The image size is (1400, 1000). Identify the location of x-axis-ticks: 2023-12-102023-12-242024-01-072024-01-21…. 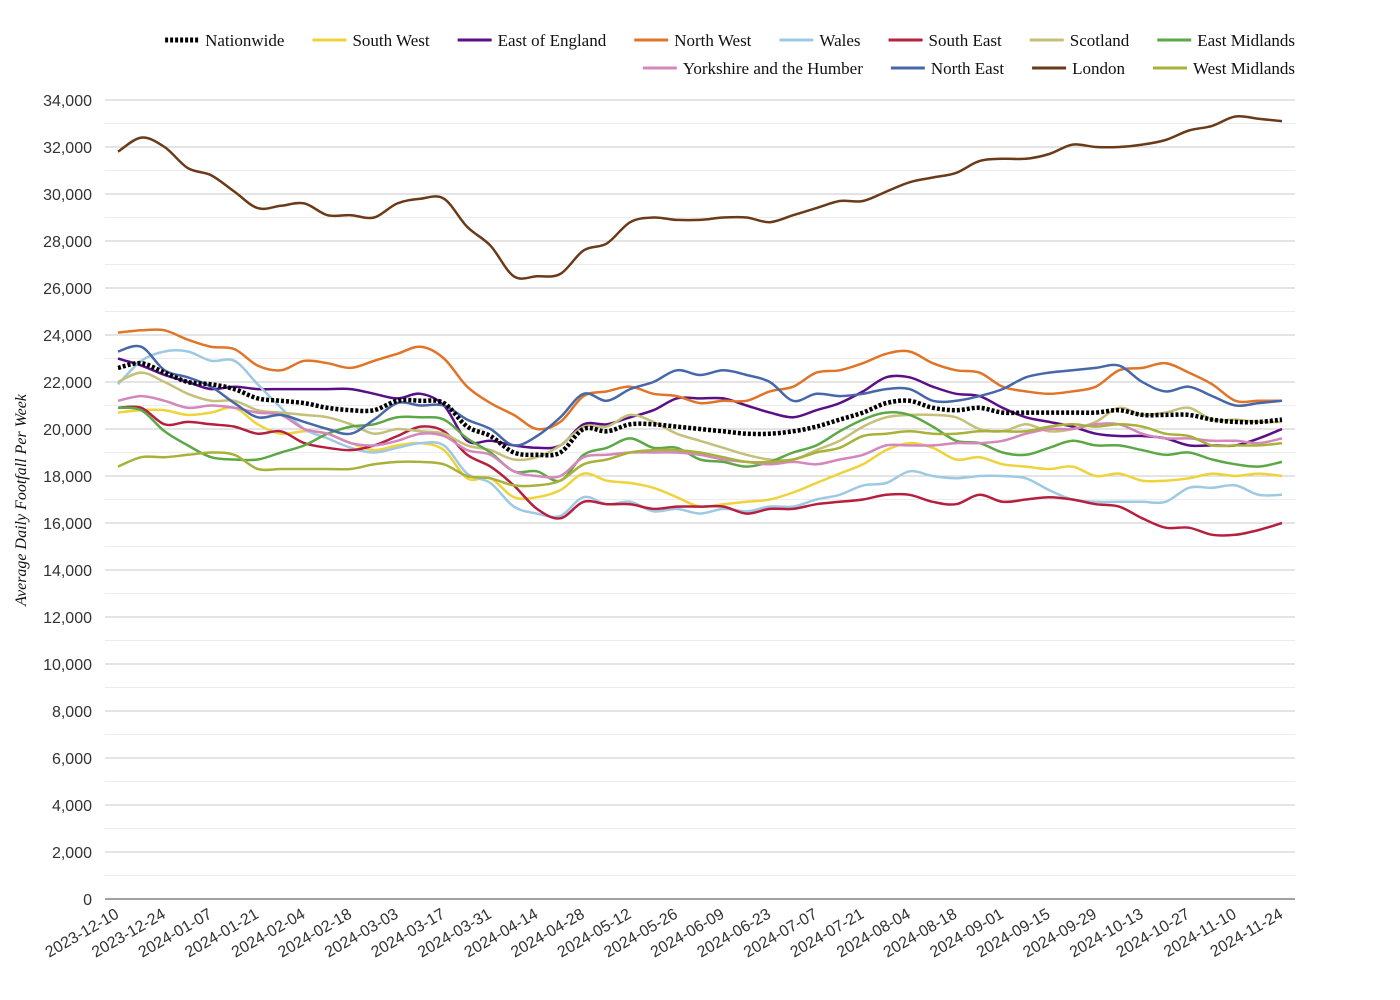
(664, 934).